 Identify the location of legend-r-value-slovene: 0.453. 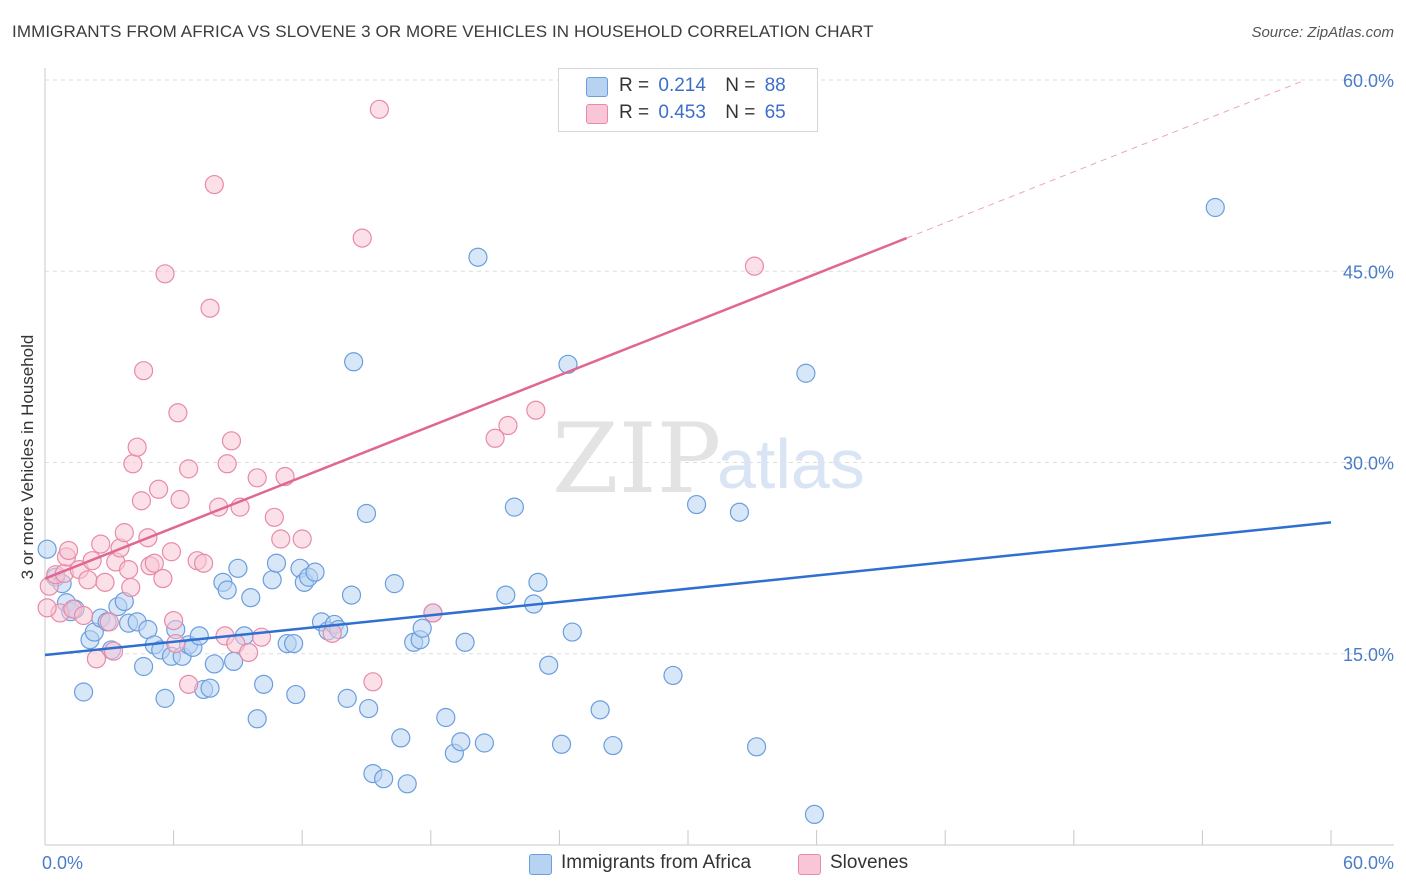
(682, 112).